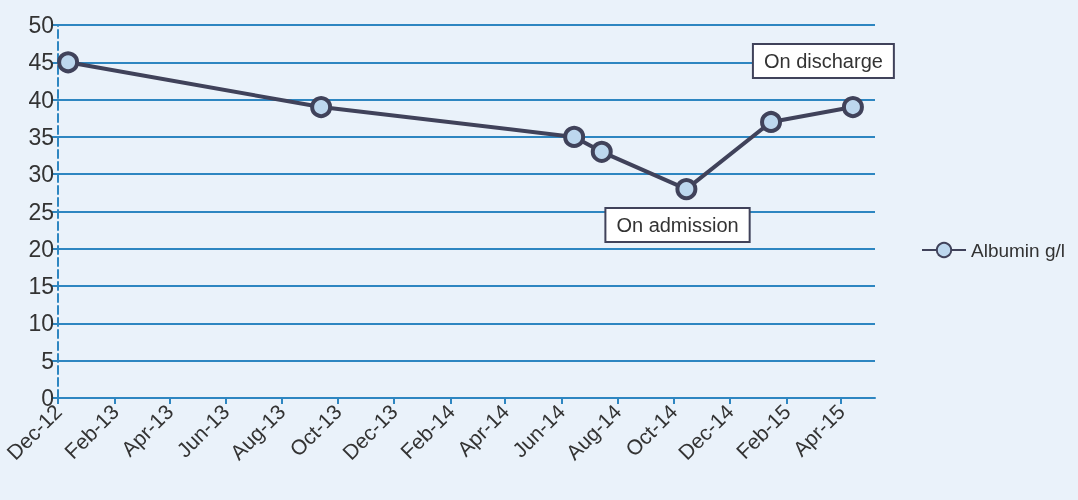 The image size is (1078, 500). Describe the element at coordinates (41, 286) in the screenshot. I see `y-tick-label: 15` at that location.